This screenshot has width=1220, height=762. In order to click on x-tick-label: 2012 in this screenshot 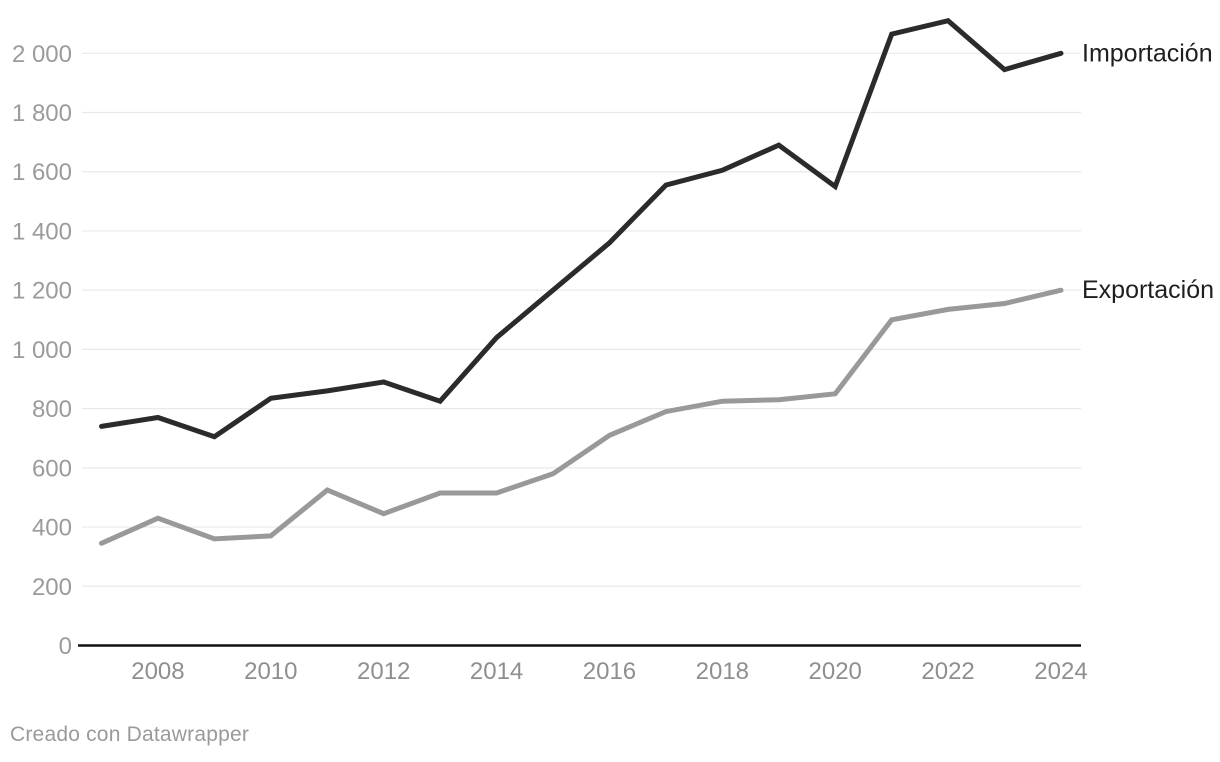, I will do `click(383, 671)`.